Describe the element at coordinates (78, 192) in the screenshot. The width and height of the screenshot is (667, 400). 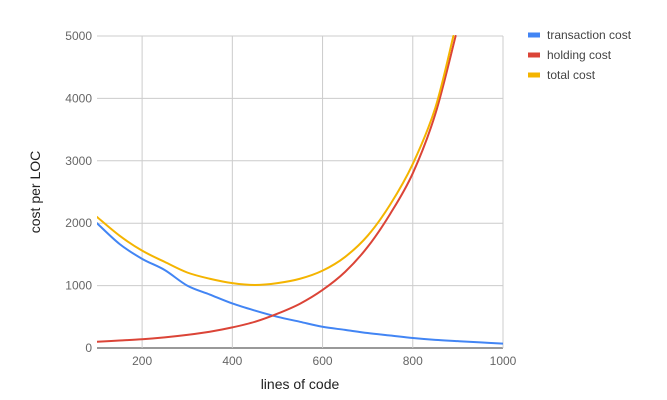
I see `y-axis-ticks: 0 1000 2000 3000 4000 5000` at that location.